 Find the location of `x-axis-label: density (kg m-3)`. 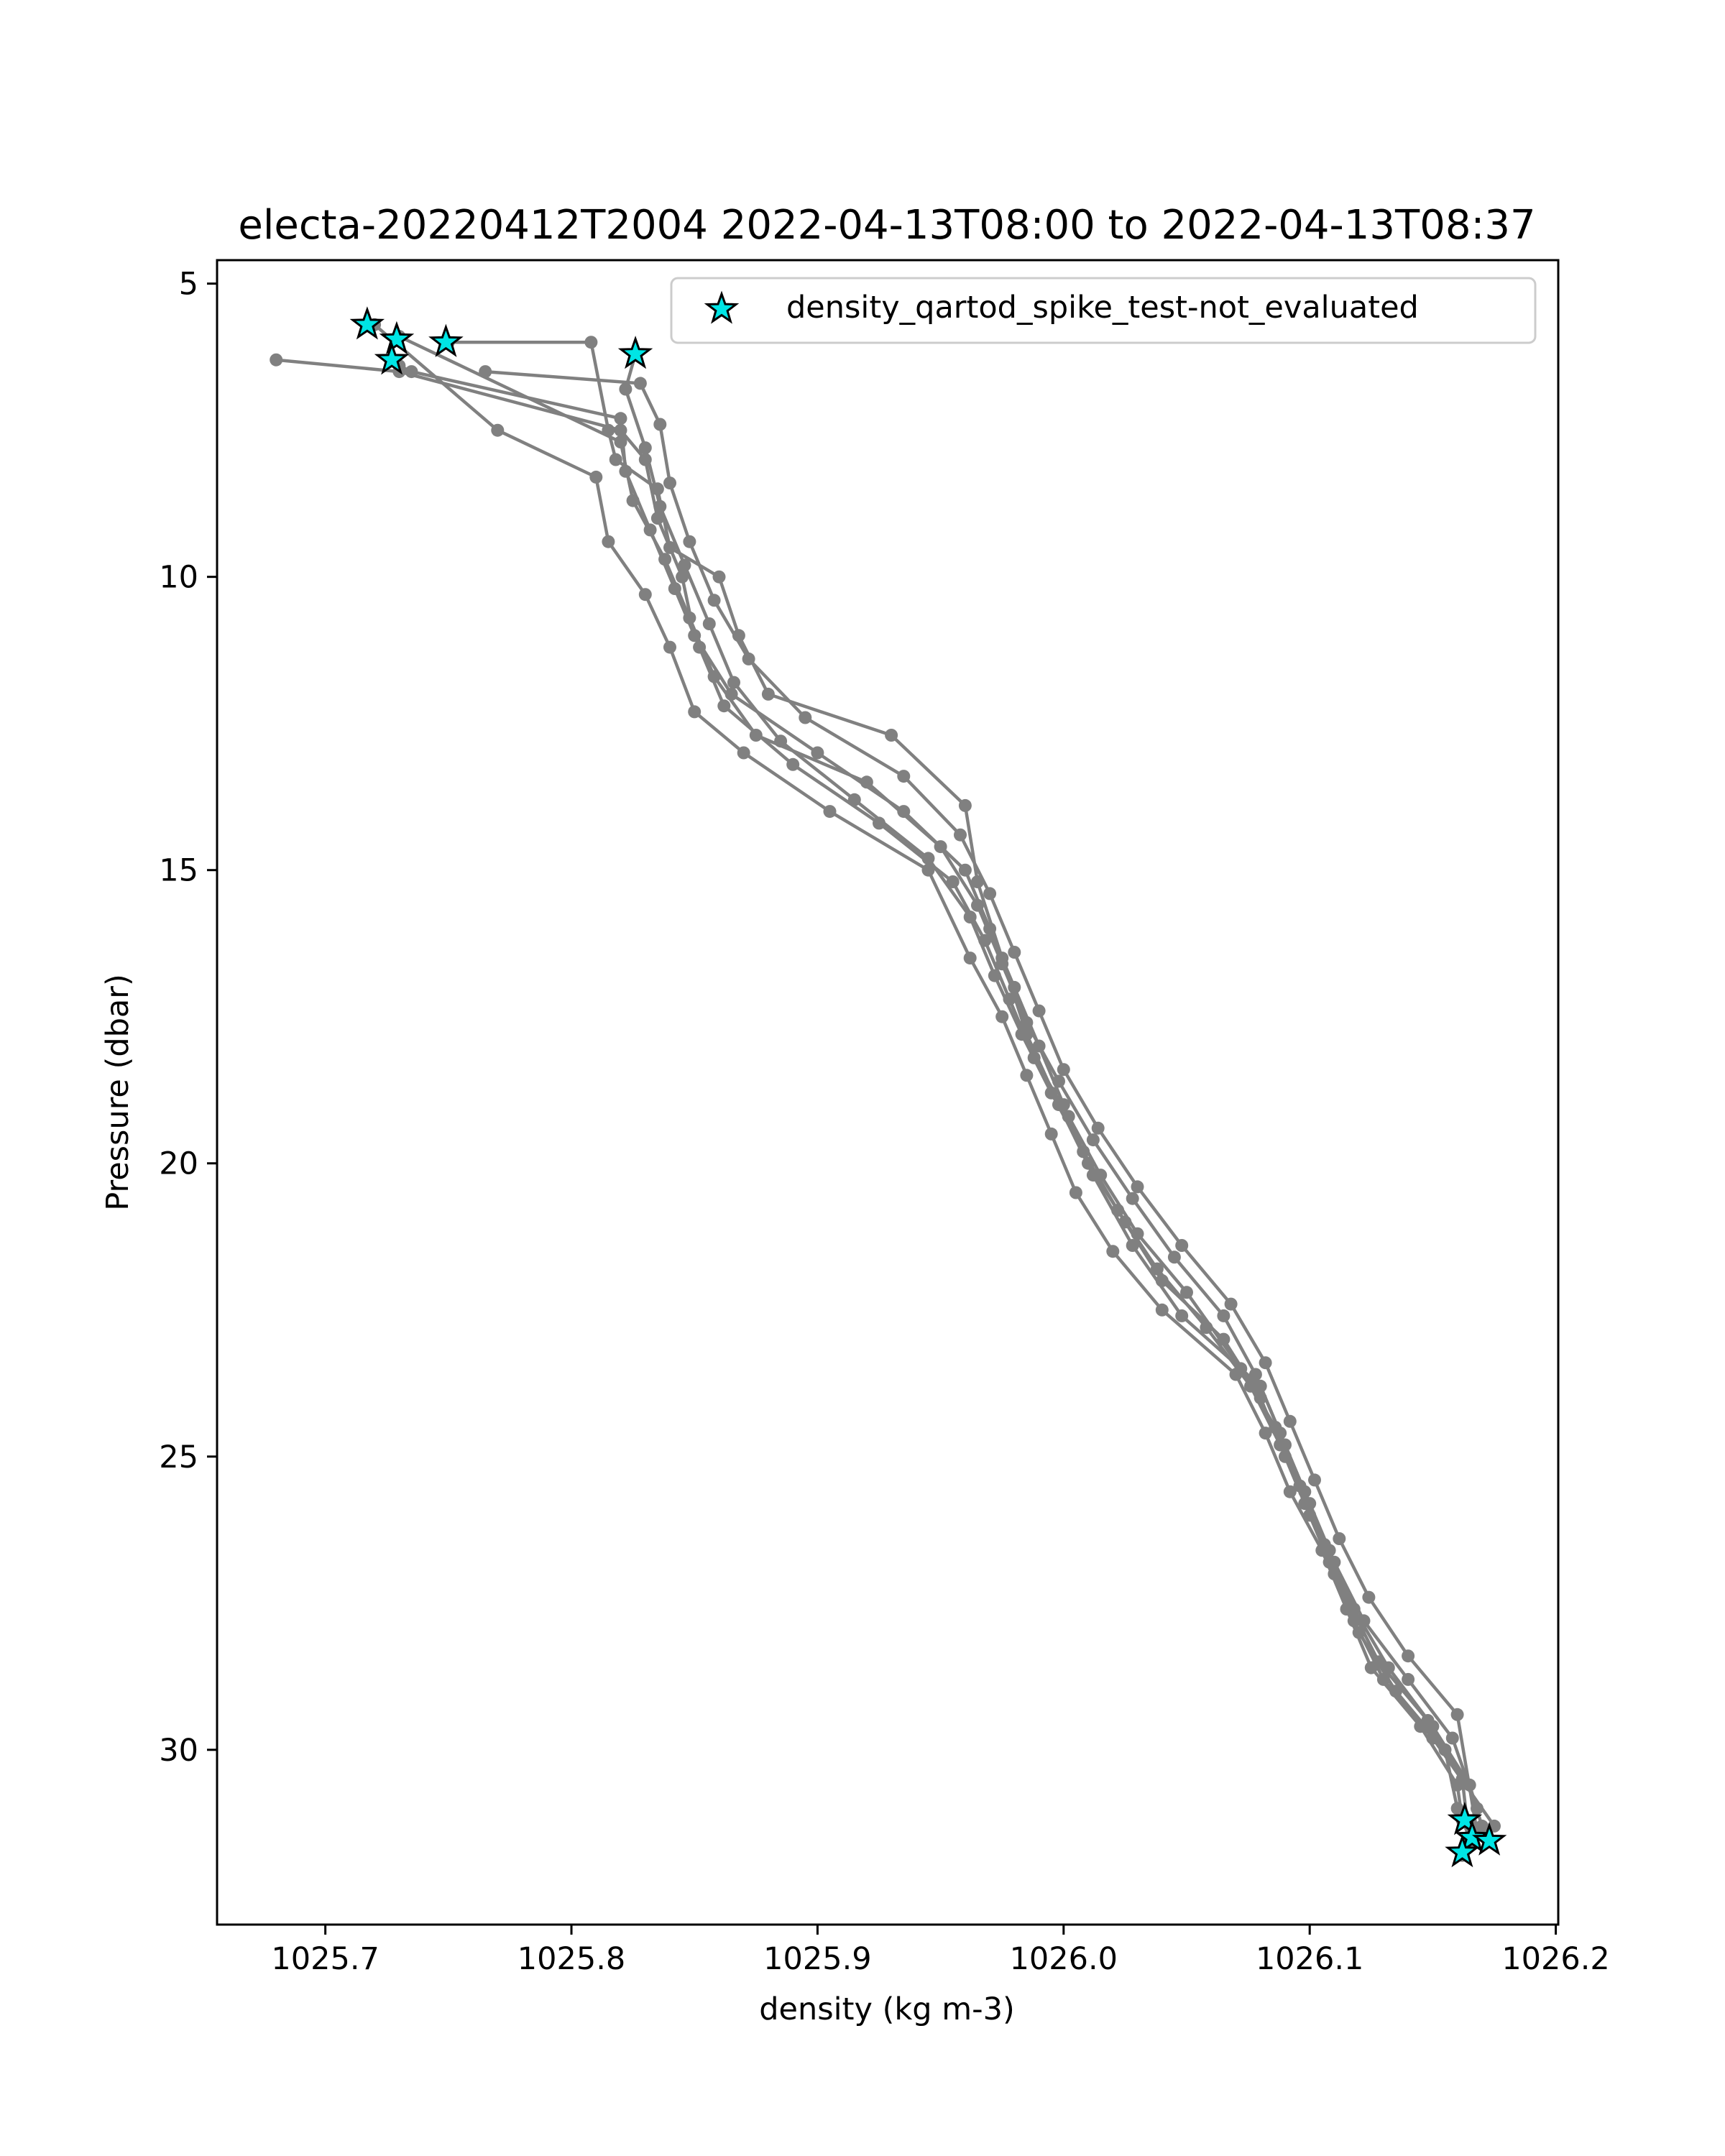

x-axis-label: density (kg m-3) is located at coordinates (887, 2009).